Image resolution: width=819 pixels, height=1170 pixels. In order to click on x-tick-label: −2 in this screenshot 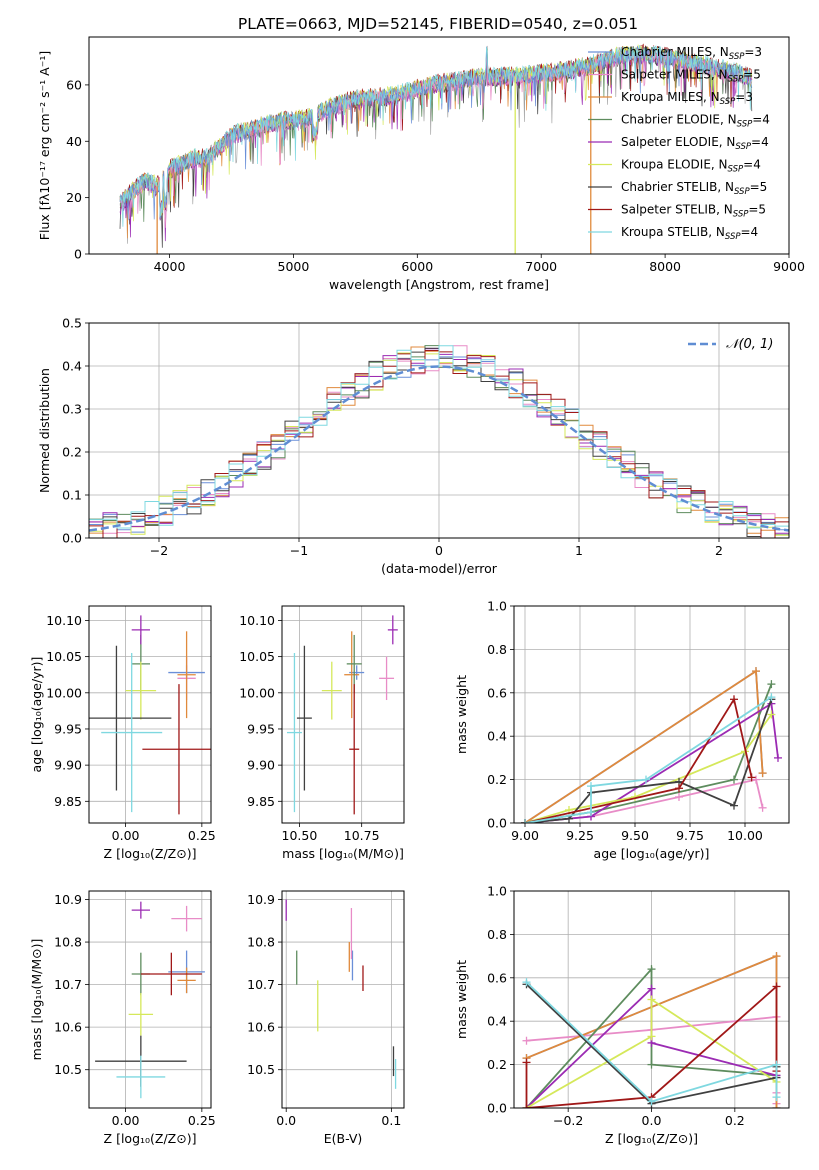, I will do `click(159, 550)`.